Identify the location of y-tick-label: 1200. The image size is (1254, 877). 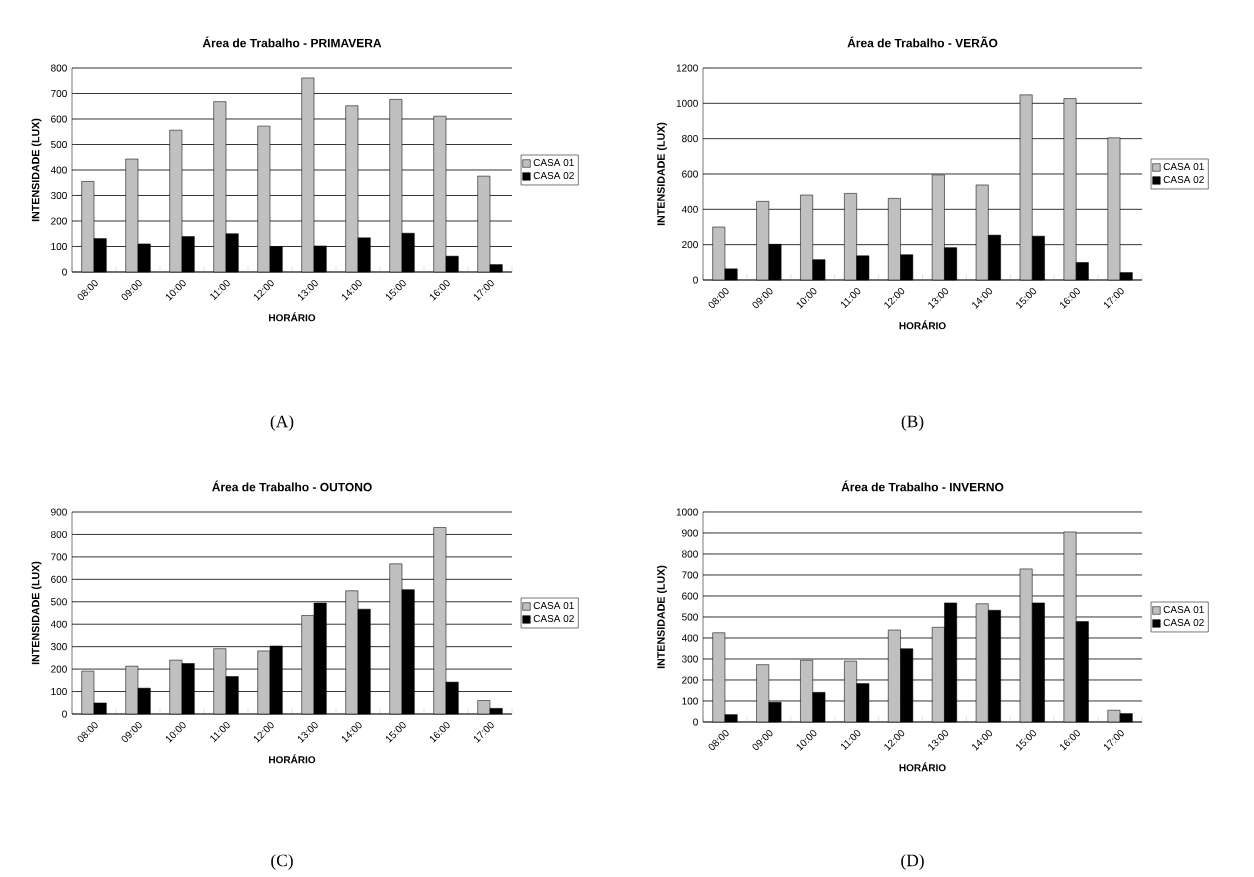
(687, 68).